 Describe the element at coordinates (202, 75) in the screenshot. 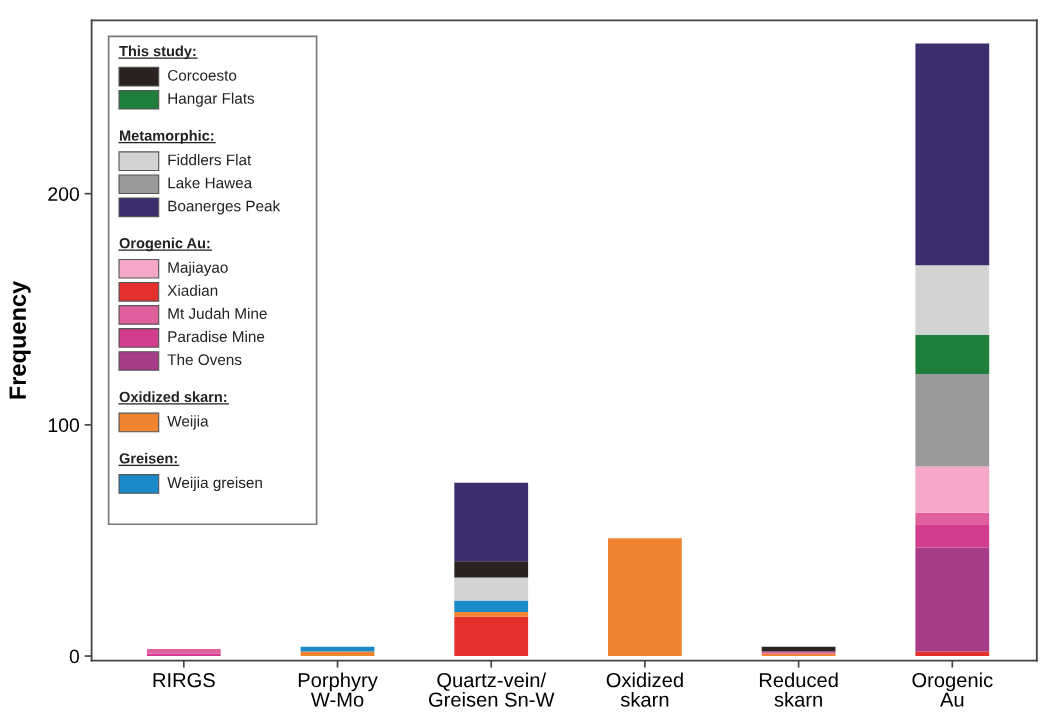

I see `legend-label: Corcoesto` at that location.